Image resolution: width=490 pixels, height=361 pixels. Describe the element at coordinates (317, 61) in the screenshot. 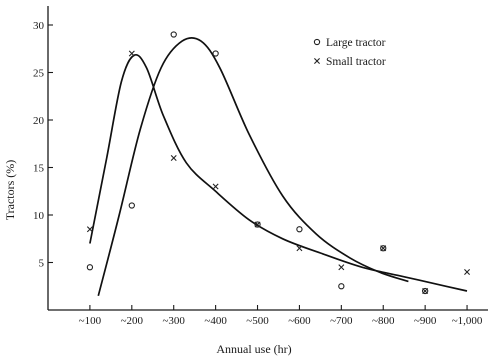

I see `legend-small-tractor-marker` at that location.